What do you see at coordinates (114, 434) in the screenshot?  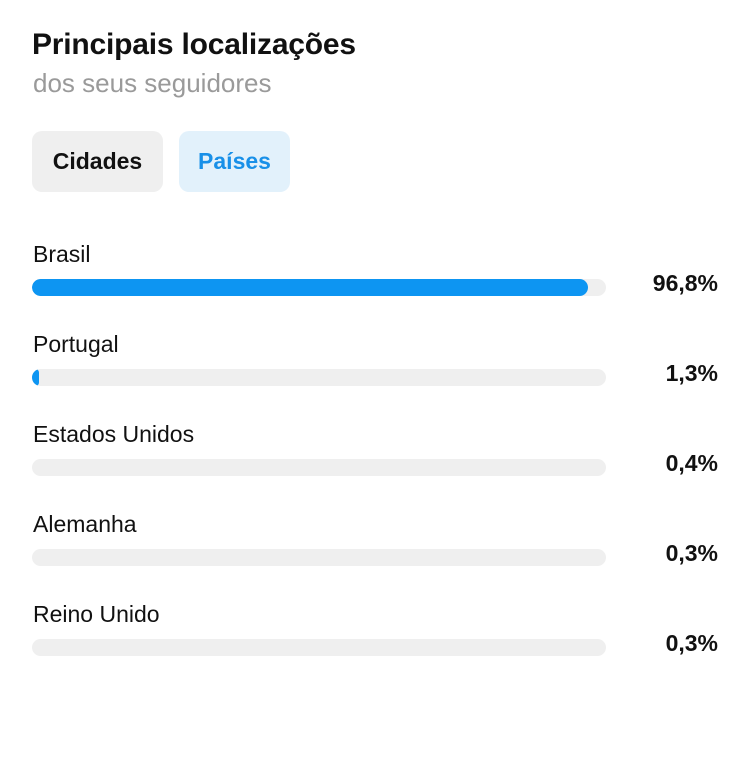 I see `location-name: Estados Unidos` at bounding box center [114, 434].